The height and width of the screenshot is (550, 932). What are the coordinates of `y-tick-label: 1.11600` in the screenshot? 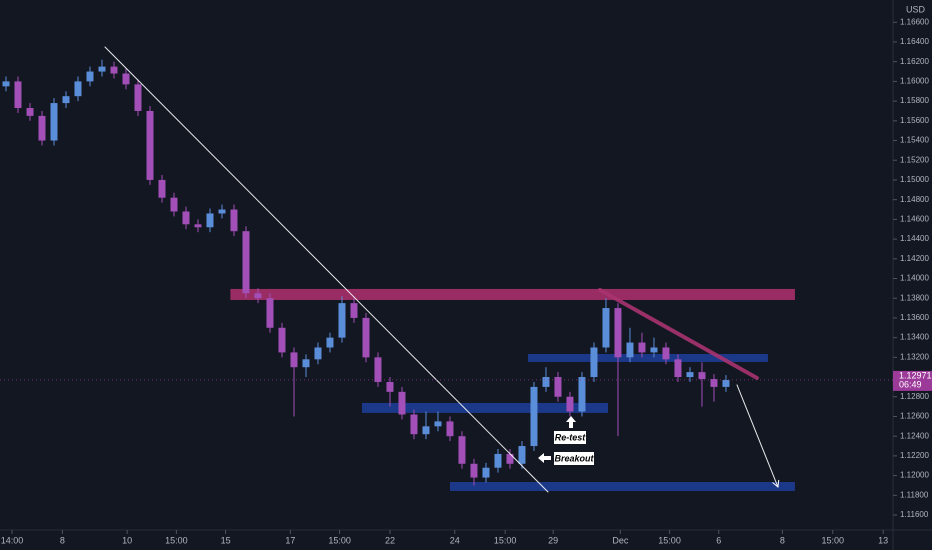 It's located at (914, 514).